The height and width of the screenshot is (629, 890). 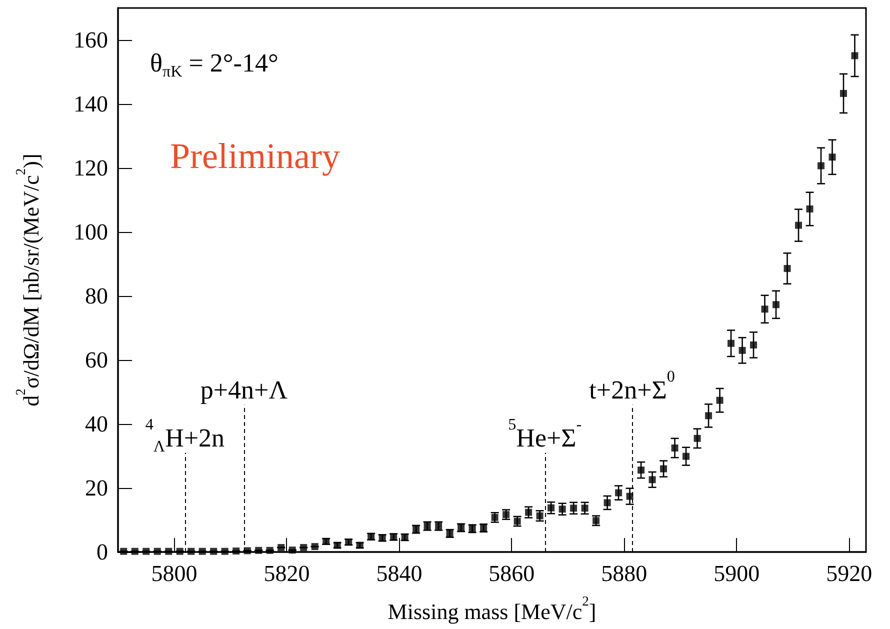 I want to click on y-tick-label: 100, so click(x=91, y=232).